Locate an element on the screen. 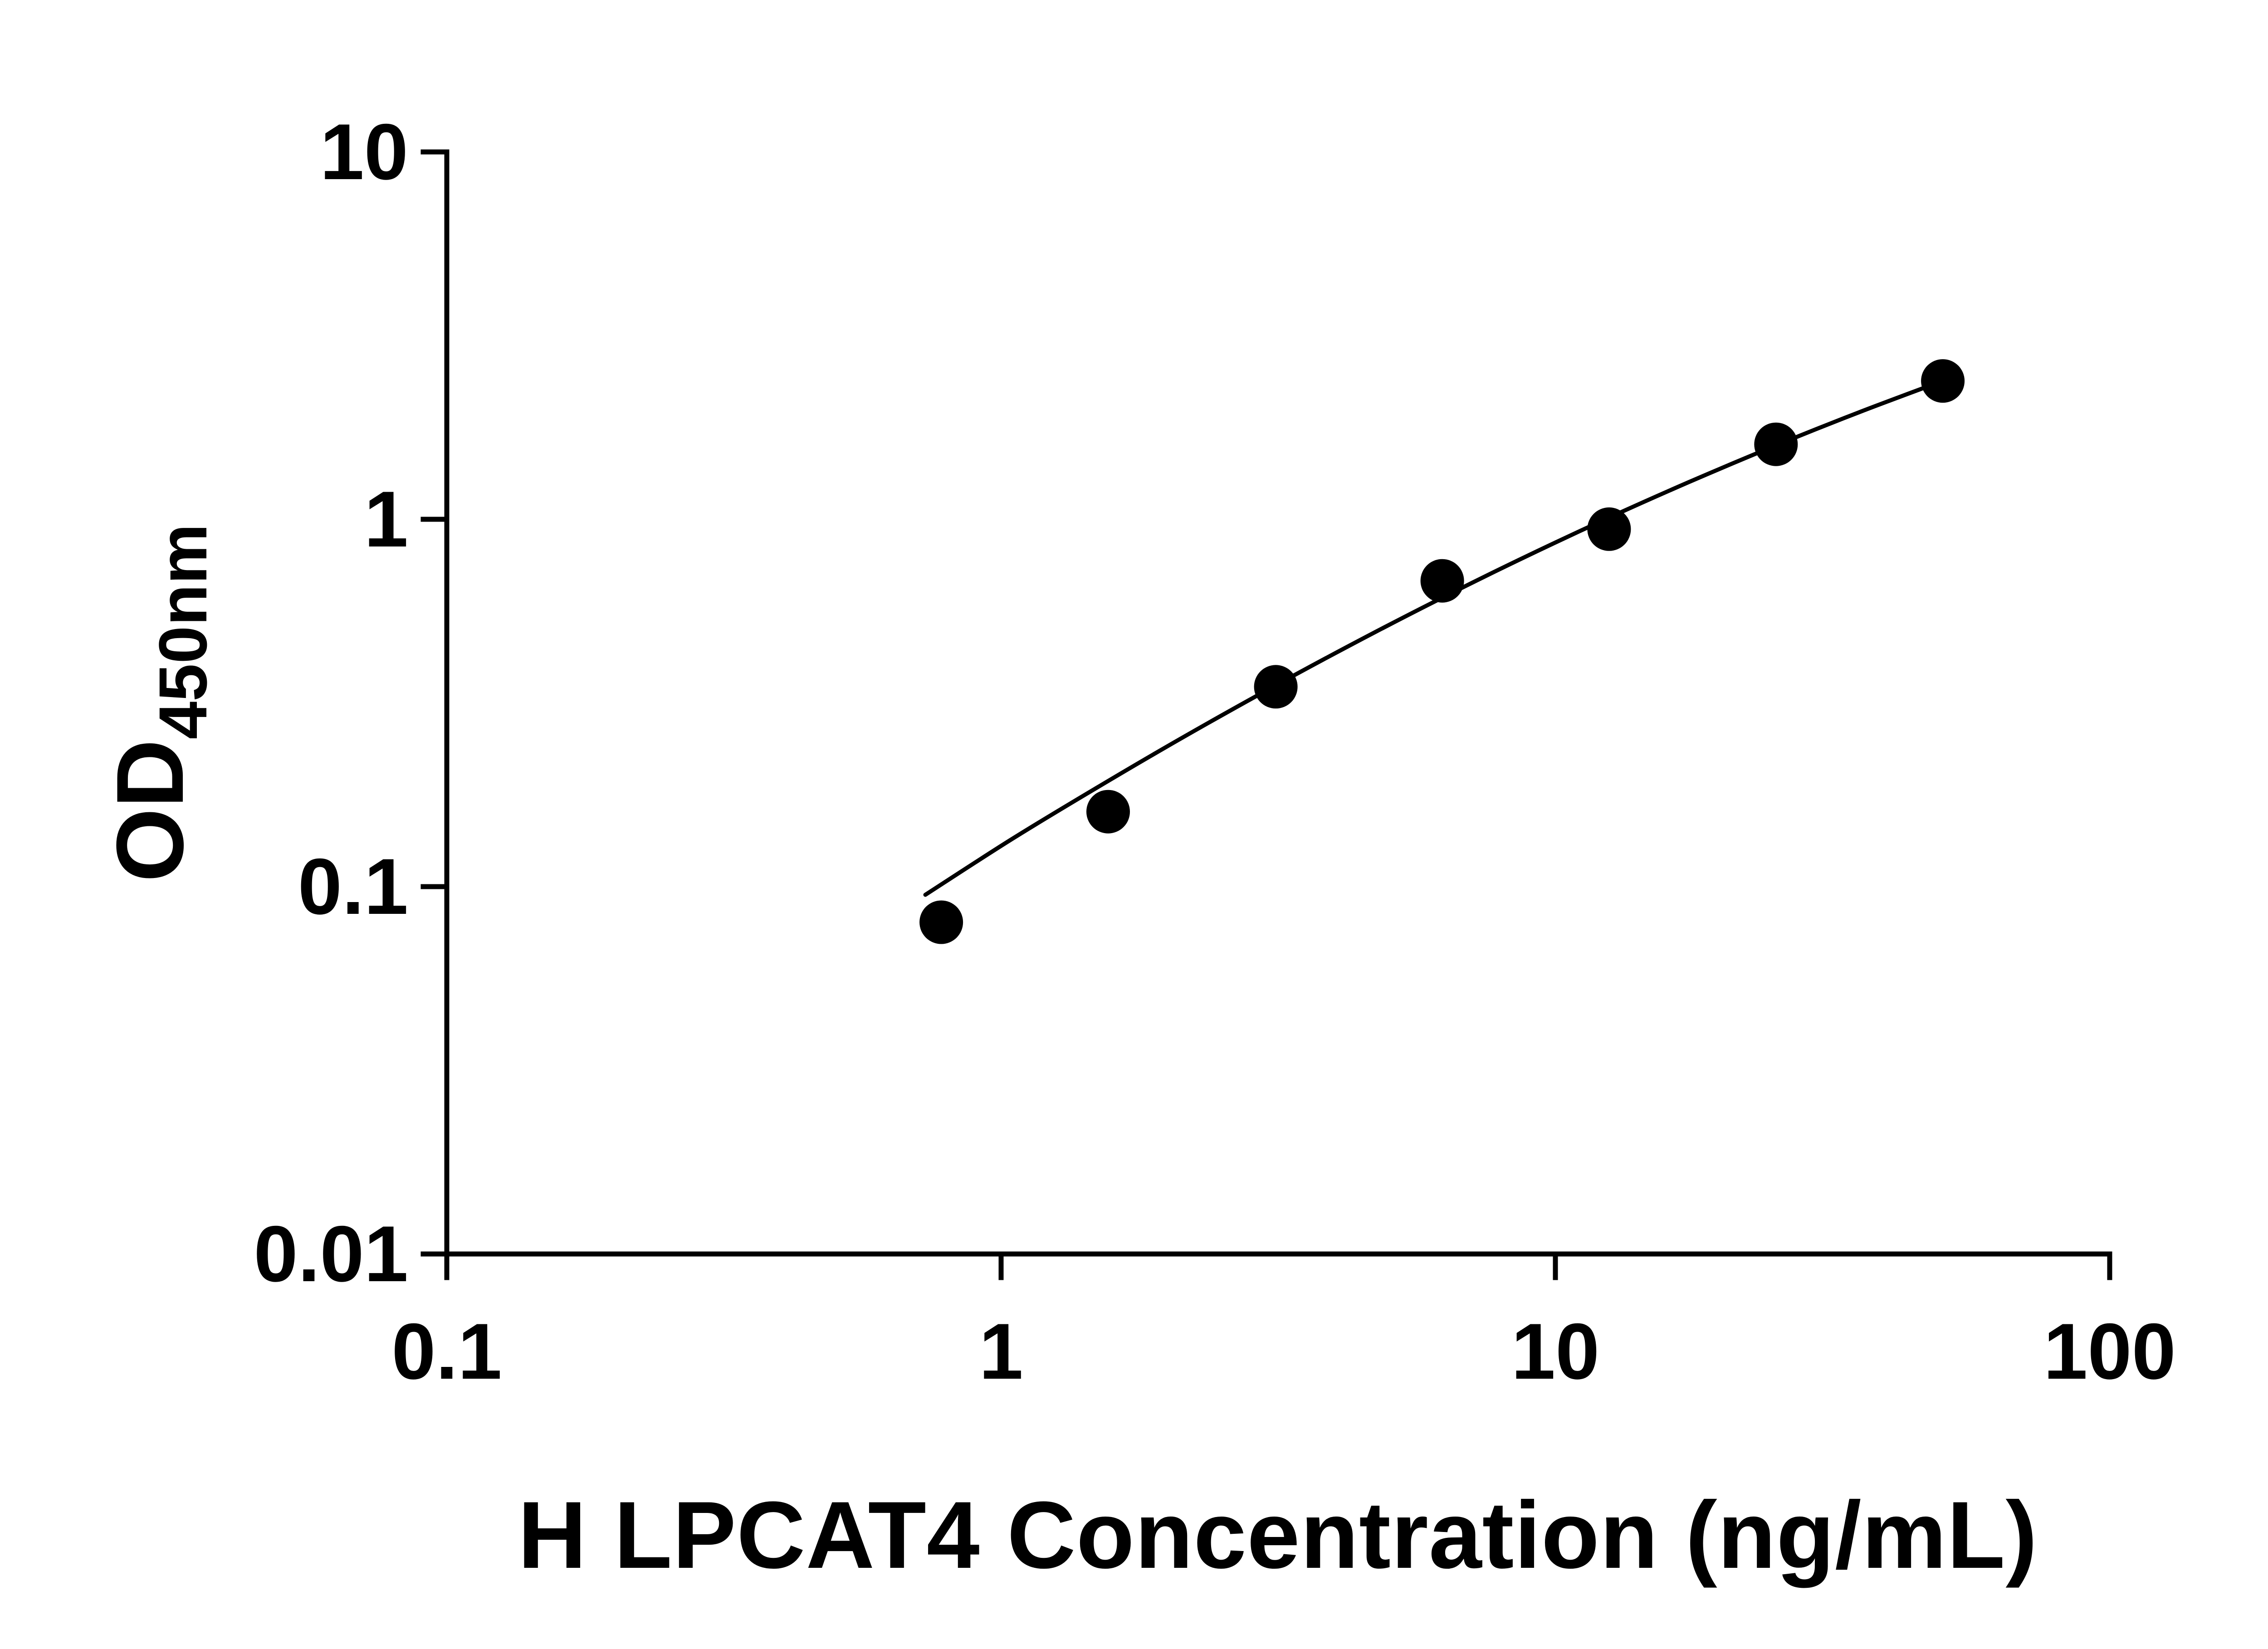  x-axis-title: H LPCAT4 Concentration (ng/mL) is located at coordinates (1278, 1535).